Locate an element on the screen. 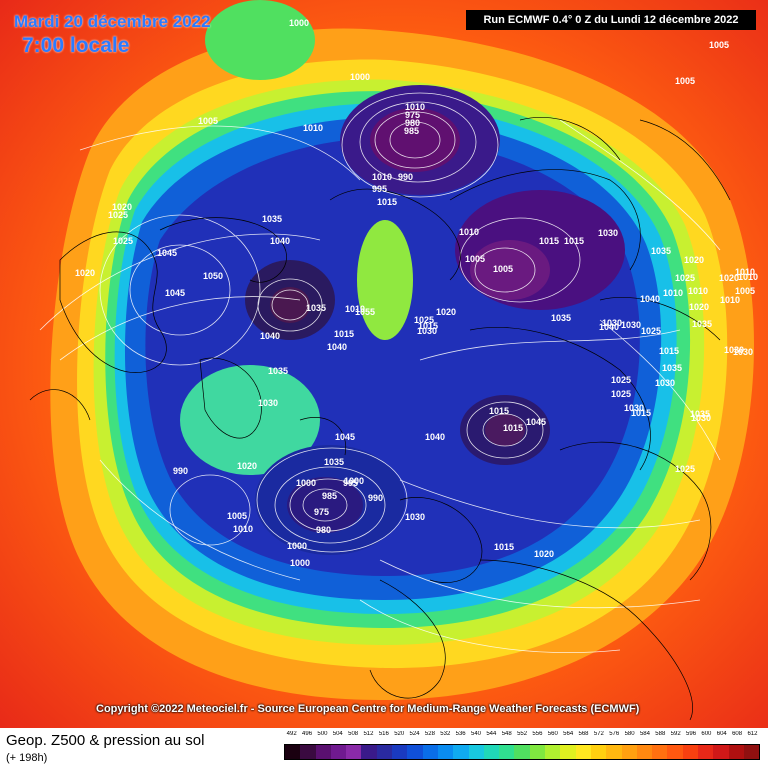 The width and height of the screenshot is (768, 768). scale-value: 536 is located at coordinates (460, 734).